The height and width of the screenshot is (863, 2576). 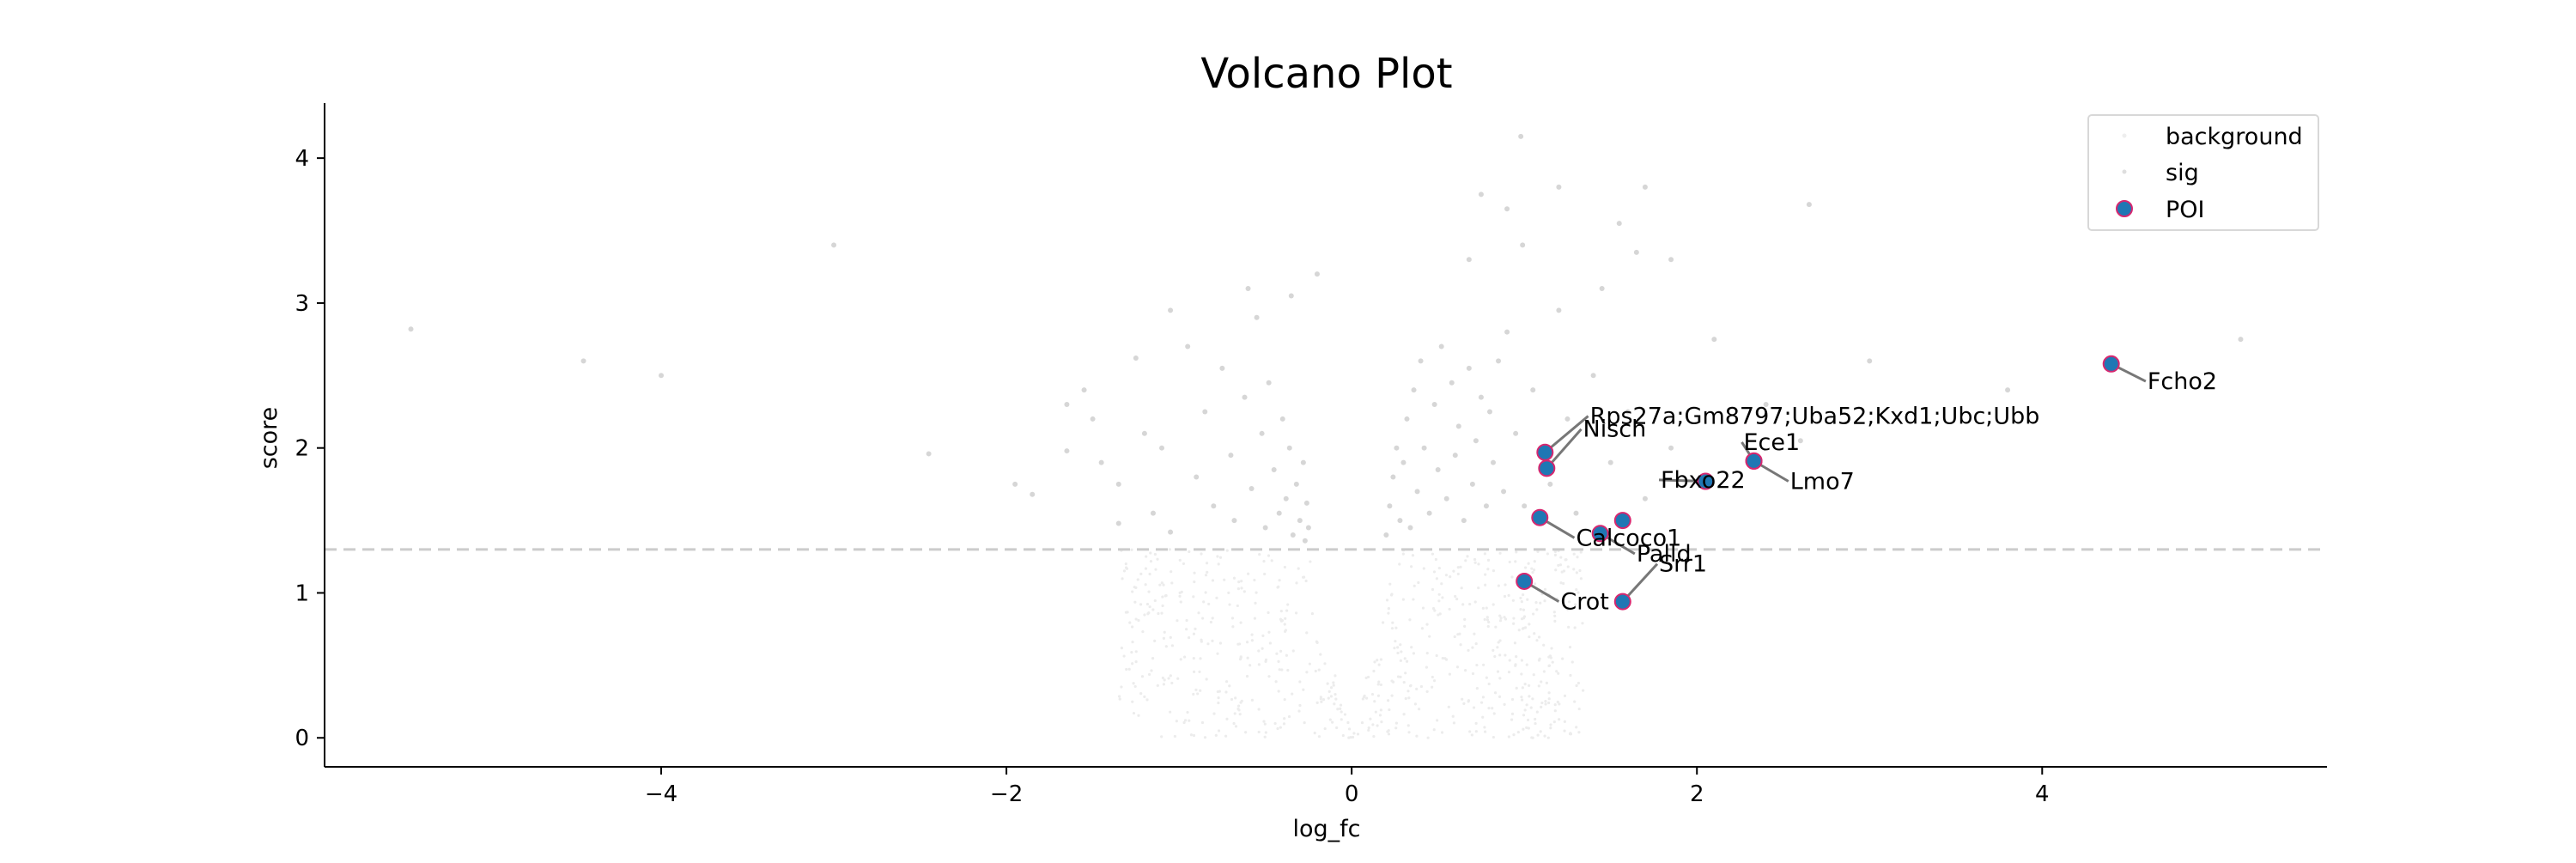 I want to click on legend-label-background: background, so click(x=2234, y=137).